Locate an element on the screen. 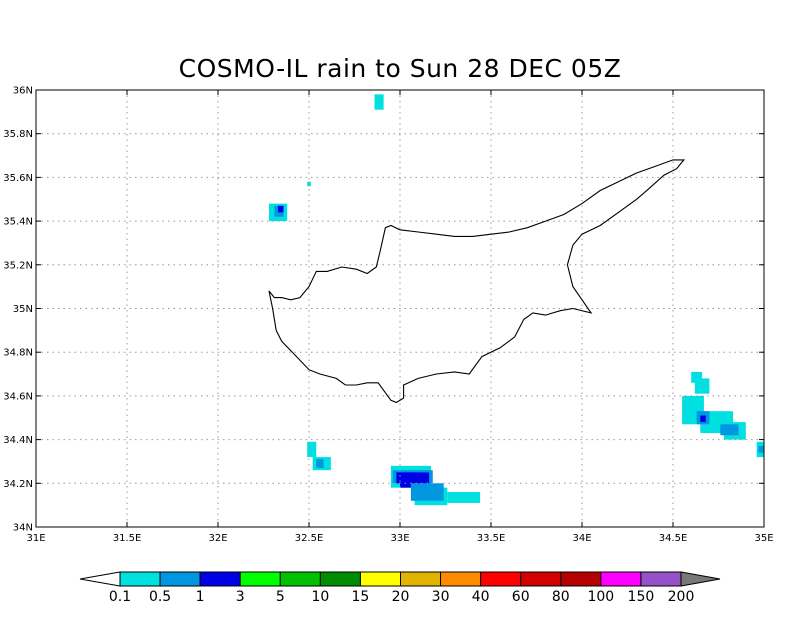 The height and width of the screenshot is (618, 800). lon-tick-label: 34.5E is located at coordinates (673, 538).